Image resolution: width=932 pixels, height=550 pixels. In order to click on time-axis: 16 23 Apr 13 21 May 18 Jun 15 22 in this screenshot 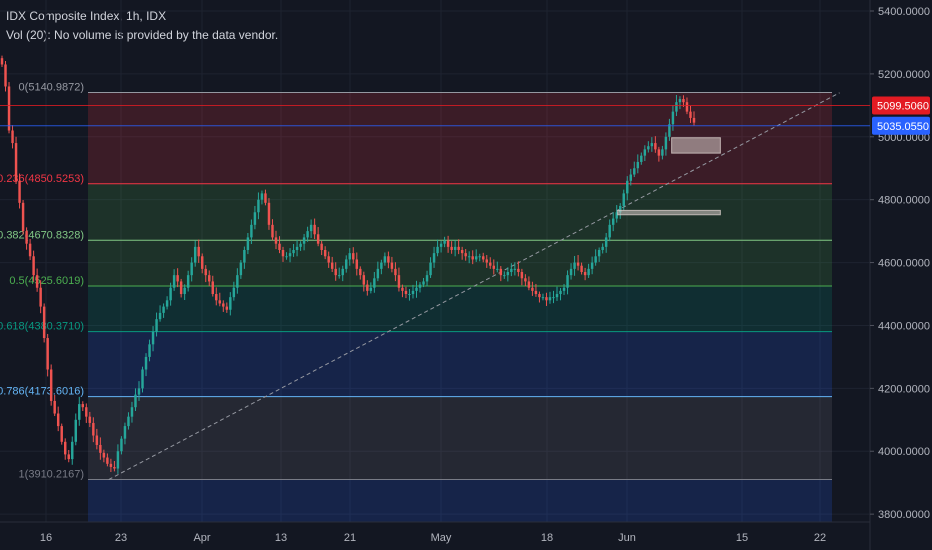, I will do `click(435, 532)`.